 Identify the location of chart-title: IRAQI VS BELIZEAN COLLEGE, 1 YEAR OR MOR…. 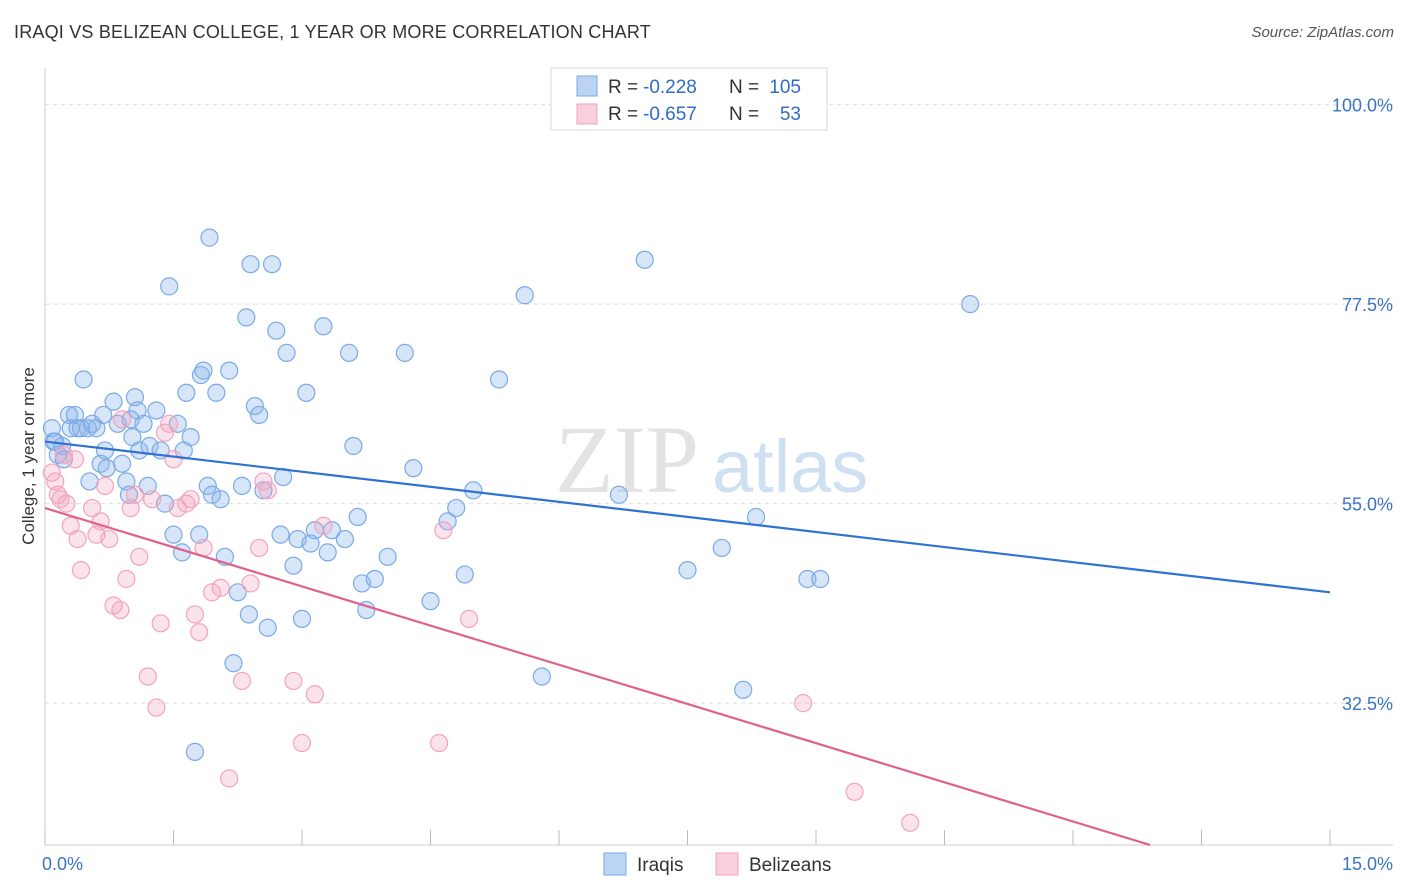
(332, 32).